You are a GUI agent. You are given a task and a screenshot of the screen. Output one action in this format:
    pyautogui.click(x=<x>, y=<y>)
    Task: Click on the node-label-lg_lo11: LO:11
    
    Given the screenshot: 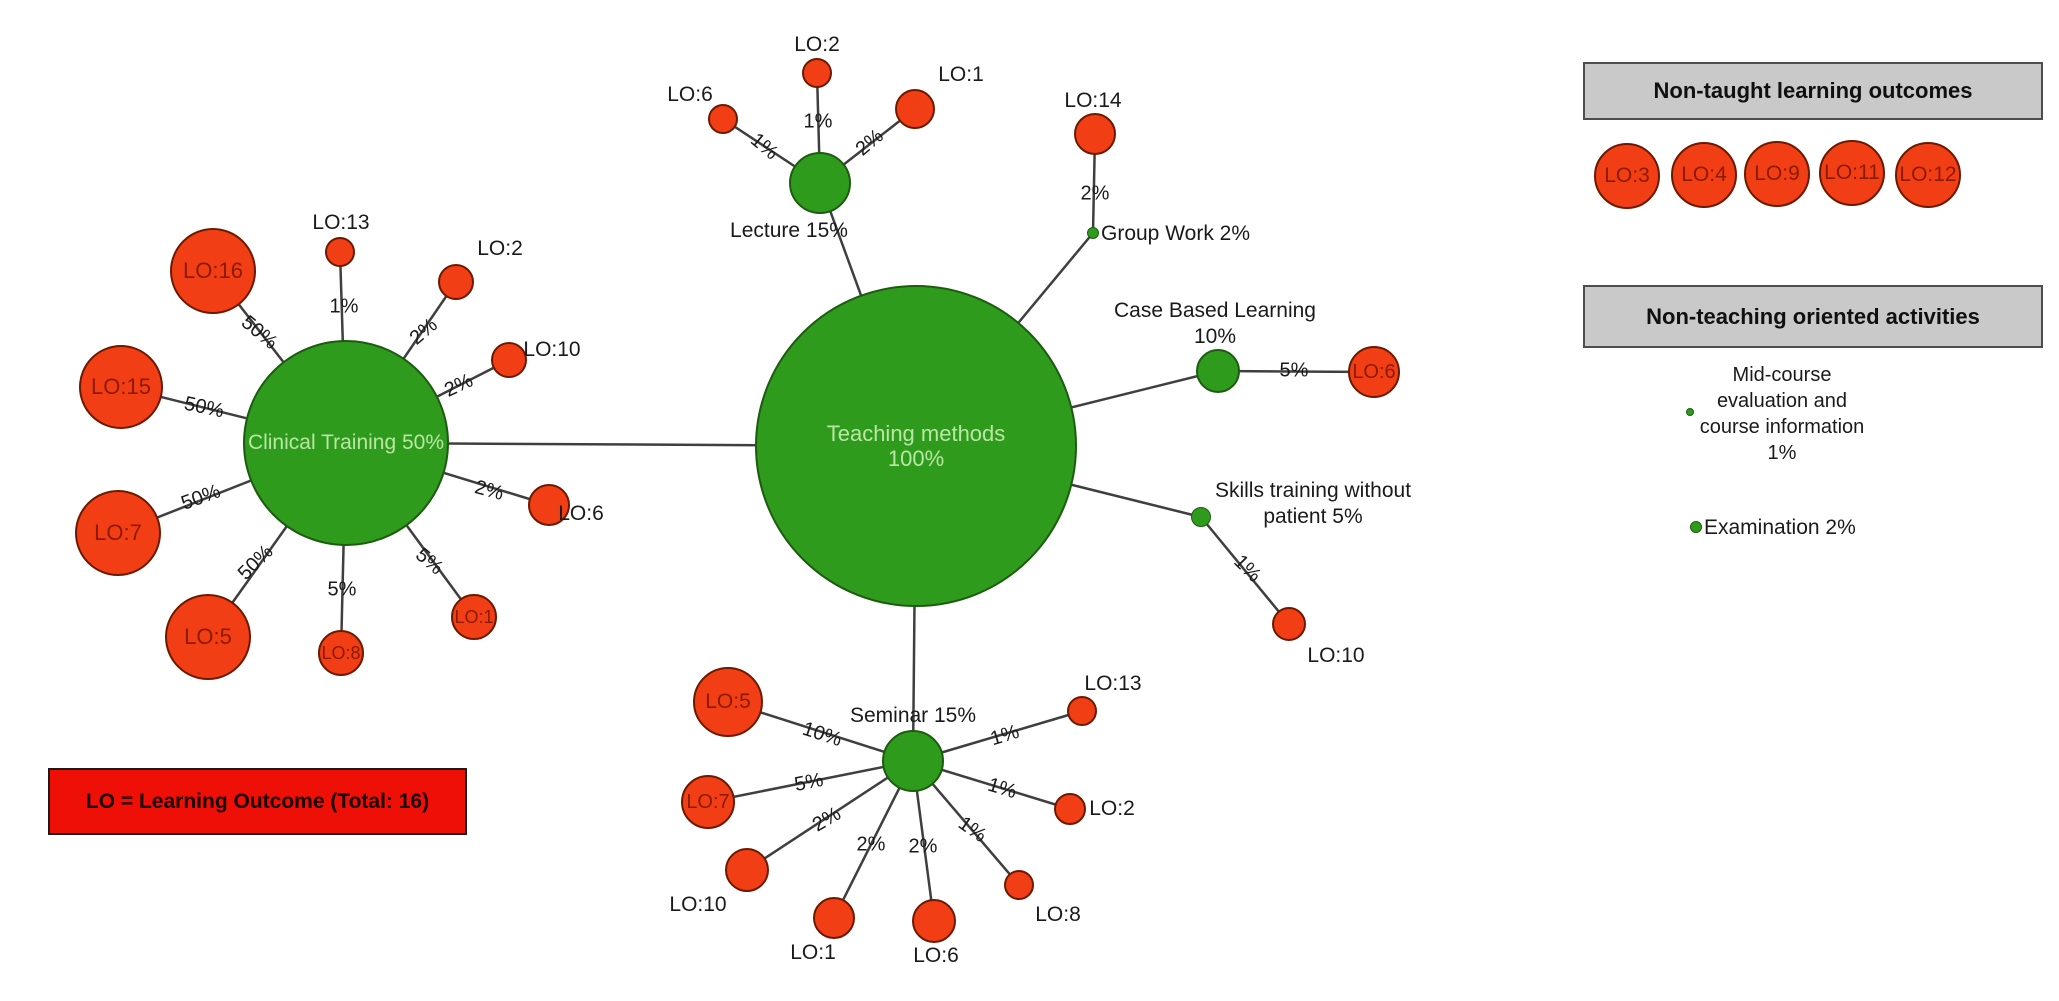 What is the action you would take?
    pyautogui.click(x=1852, y=172)
    